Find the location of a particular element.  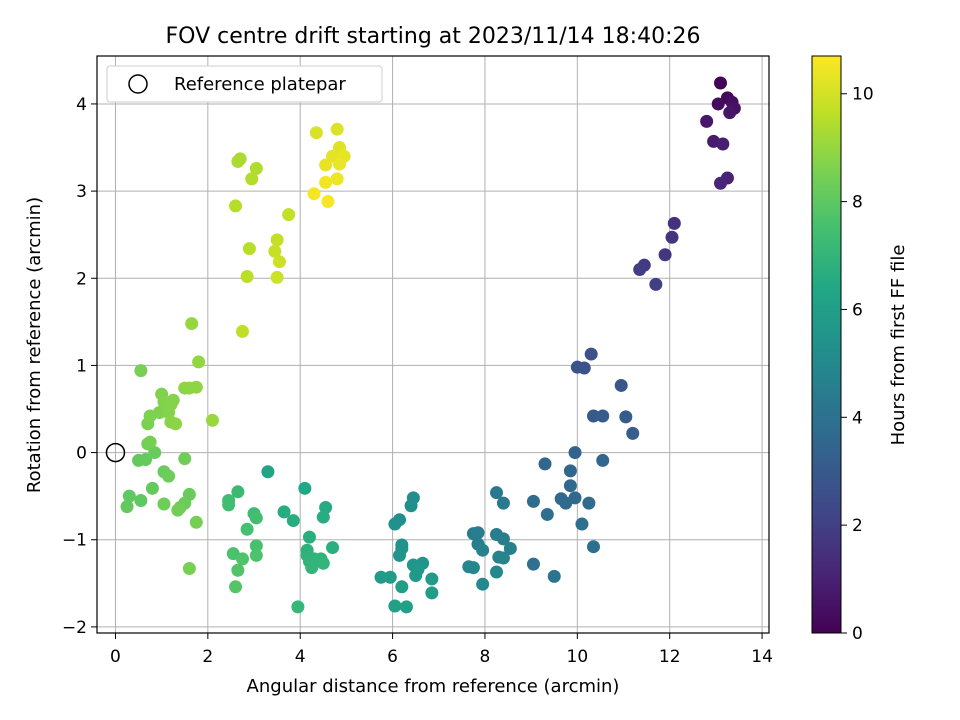

colorbar-tick-label: 0 is located at coordinates (857, 634).